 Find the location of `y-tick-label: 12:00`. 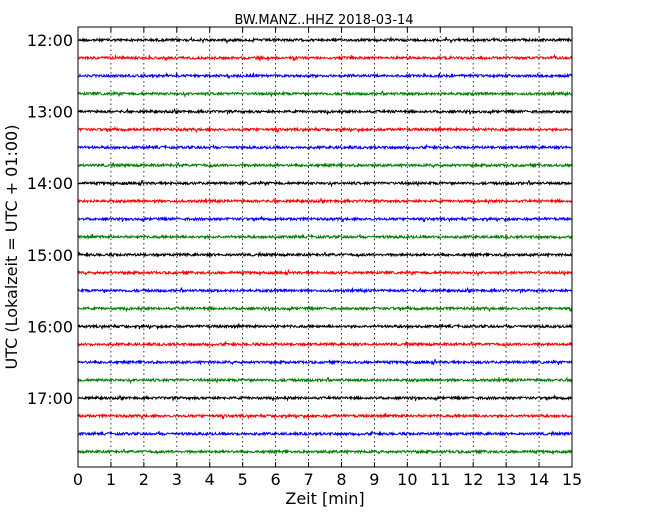

y-tick-label: 12:00 is located at coordinates (50, 40).